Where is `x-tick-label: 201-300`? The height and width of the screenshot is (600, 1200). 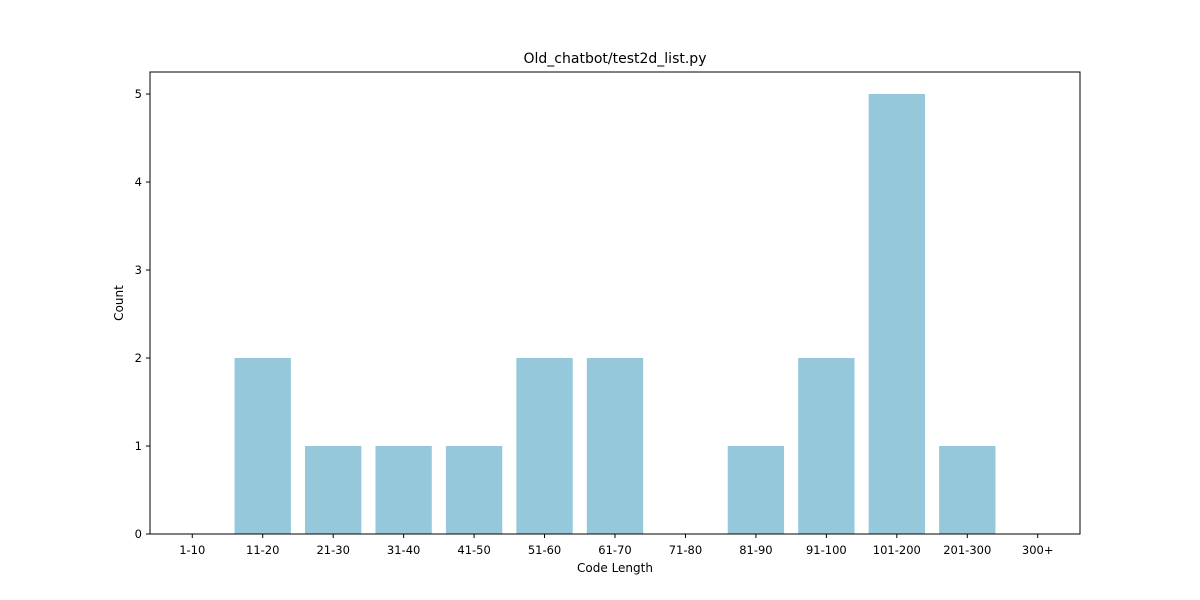 x-tick-label: 201-300 is located at coordinates (967, 550).